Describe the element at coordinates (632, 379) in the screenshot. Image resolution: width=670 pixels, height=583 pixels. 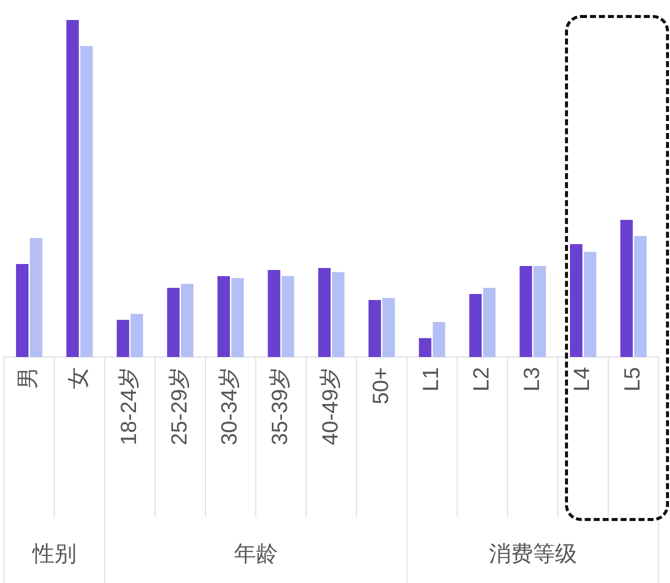
I see `x-tick-label: L5` at that location.